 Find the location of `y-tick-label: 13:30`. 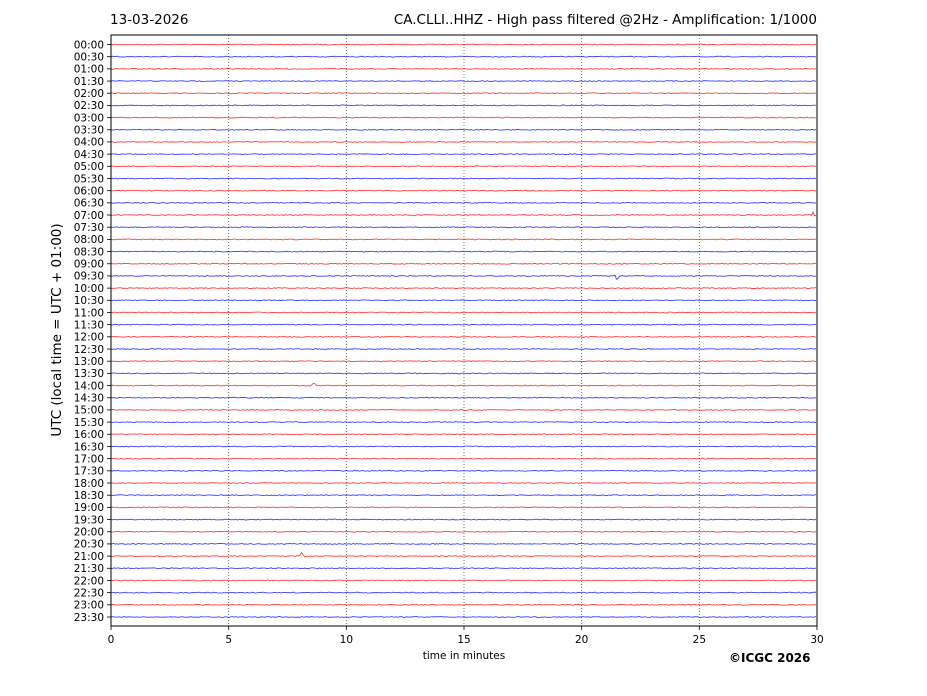

y-tick-label: 13:30 is located at coordinates (89, 374).